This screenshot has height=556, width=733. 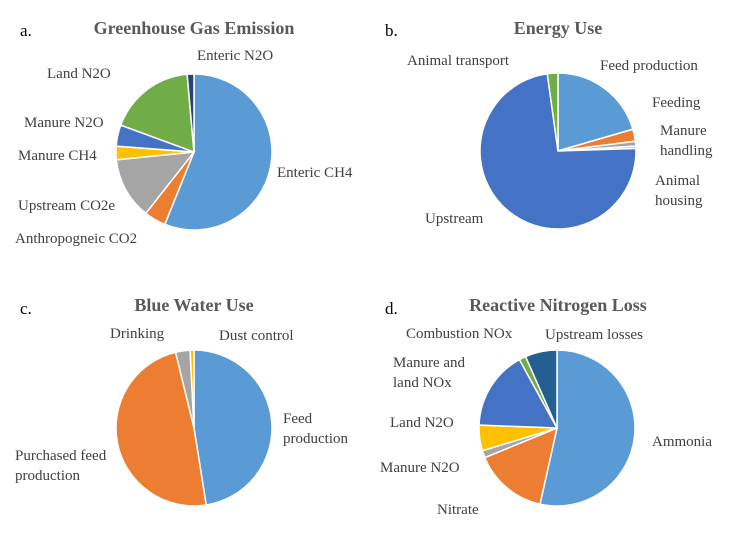 I want to click on panel-label: d., so click(x=391, y=308).